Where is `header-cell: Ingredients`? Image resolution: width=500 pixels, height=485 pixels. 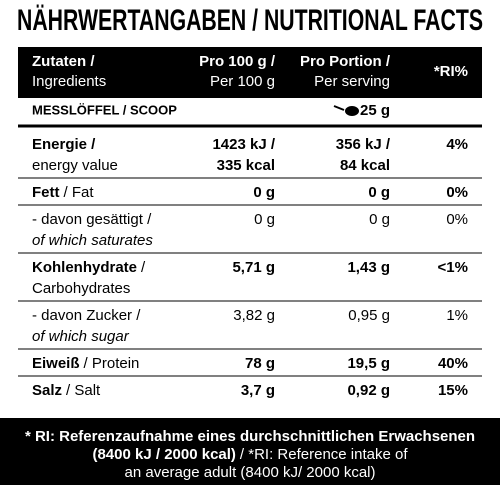
header-cell: Ingredients is located at coordinates (69, 81).